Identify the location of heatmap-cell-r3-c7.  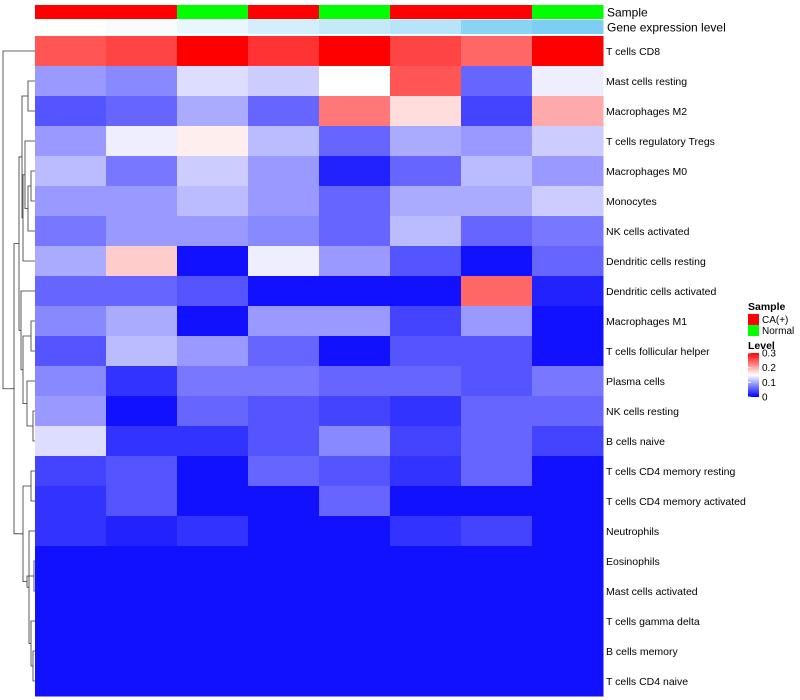
(568, 141).